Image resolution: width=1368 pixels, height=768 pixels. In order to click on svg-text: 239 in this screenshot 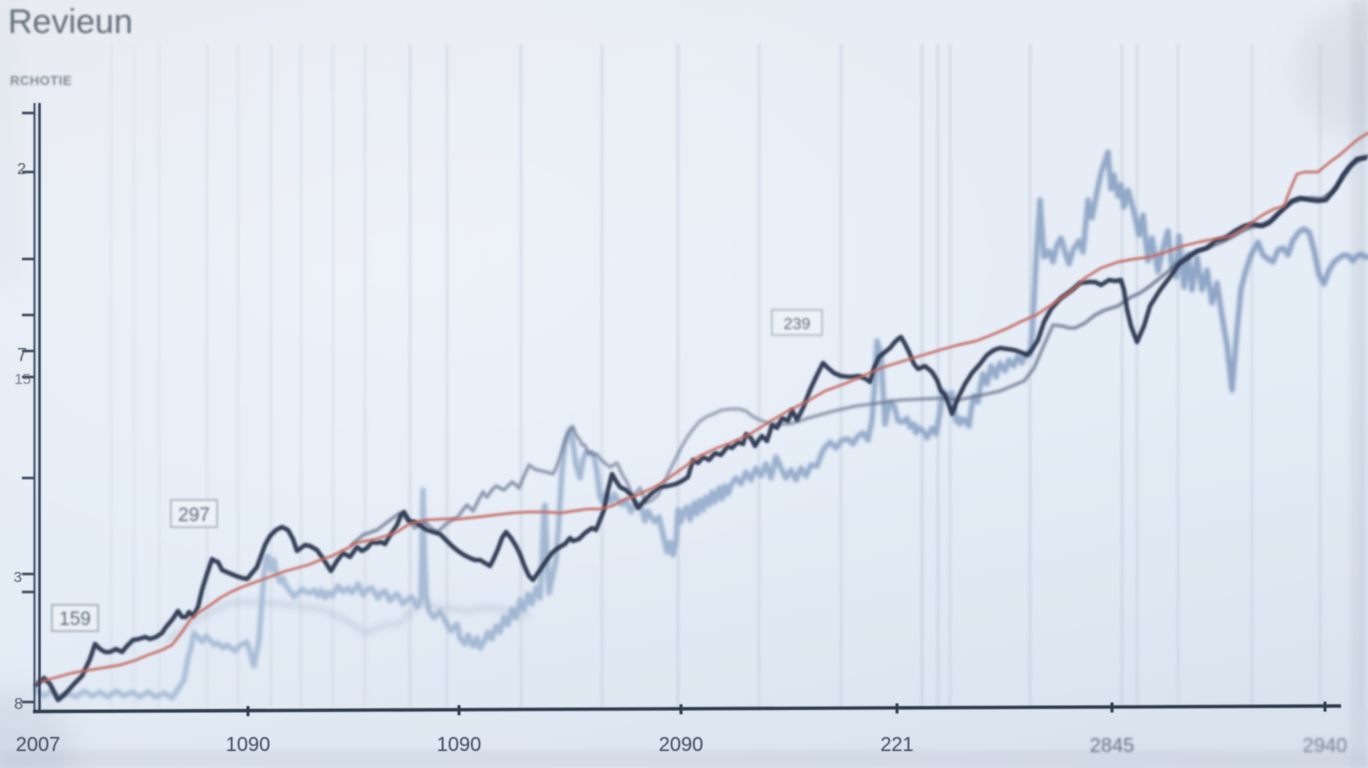, I will do `click(797, 324)`.